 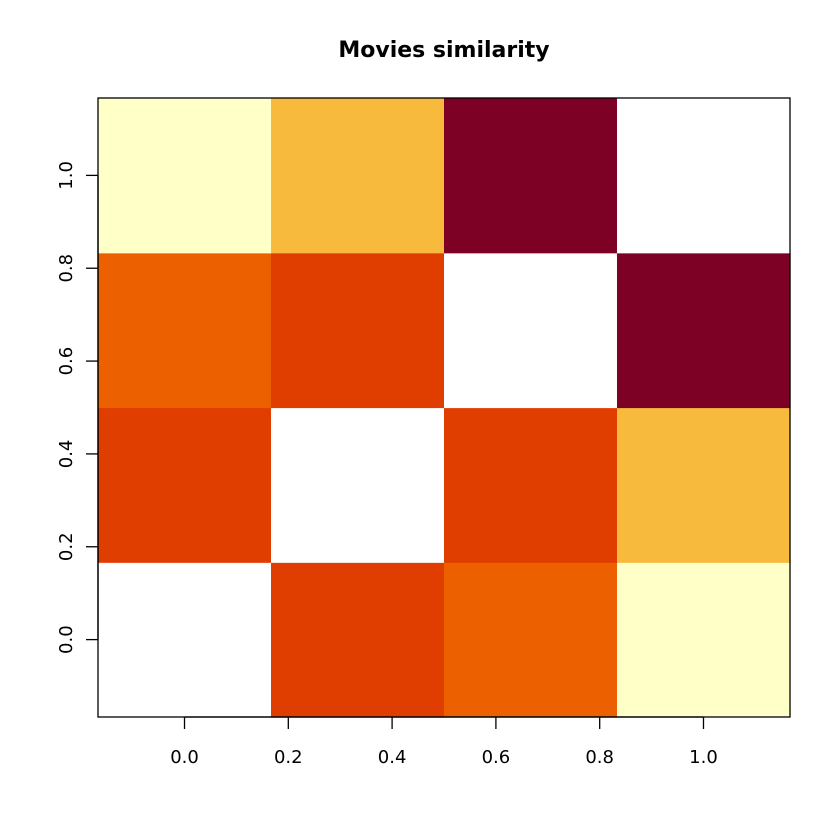 What do you see at coordinates (599, 757) in the screenshot?
I see `x-tick-label: 0.8` at bounding box center [599, 757].